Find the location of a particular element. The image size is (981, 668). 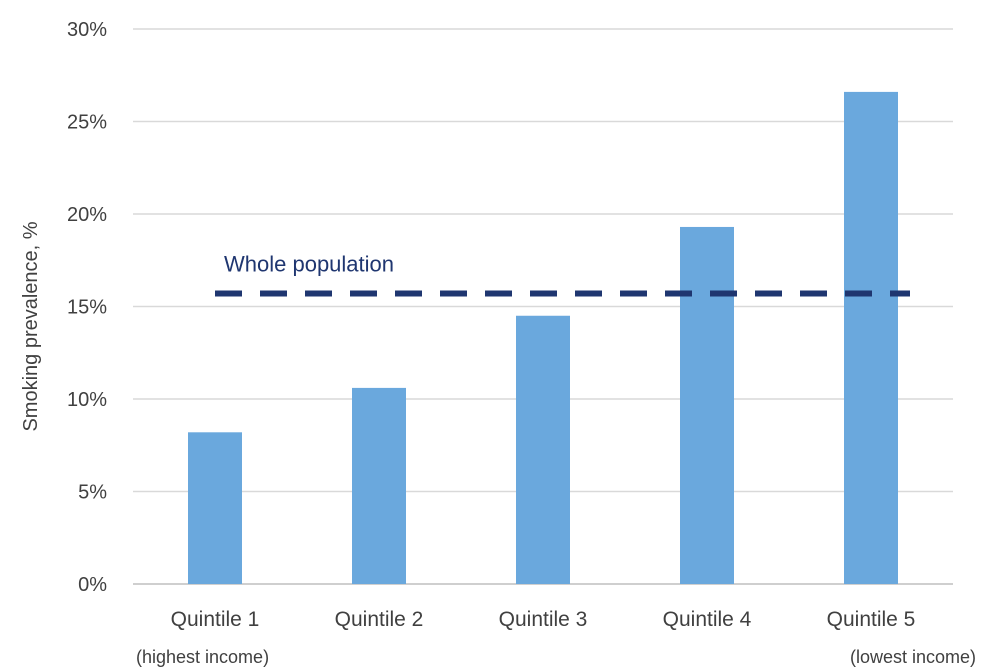

y-tick-label: 5% is located at coordinates (92, 493).